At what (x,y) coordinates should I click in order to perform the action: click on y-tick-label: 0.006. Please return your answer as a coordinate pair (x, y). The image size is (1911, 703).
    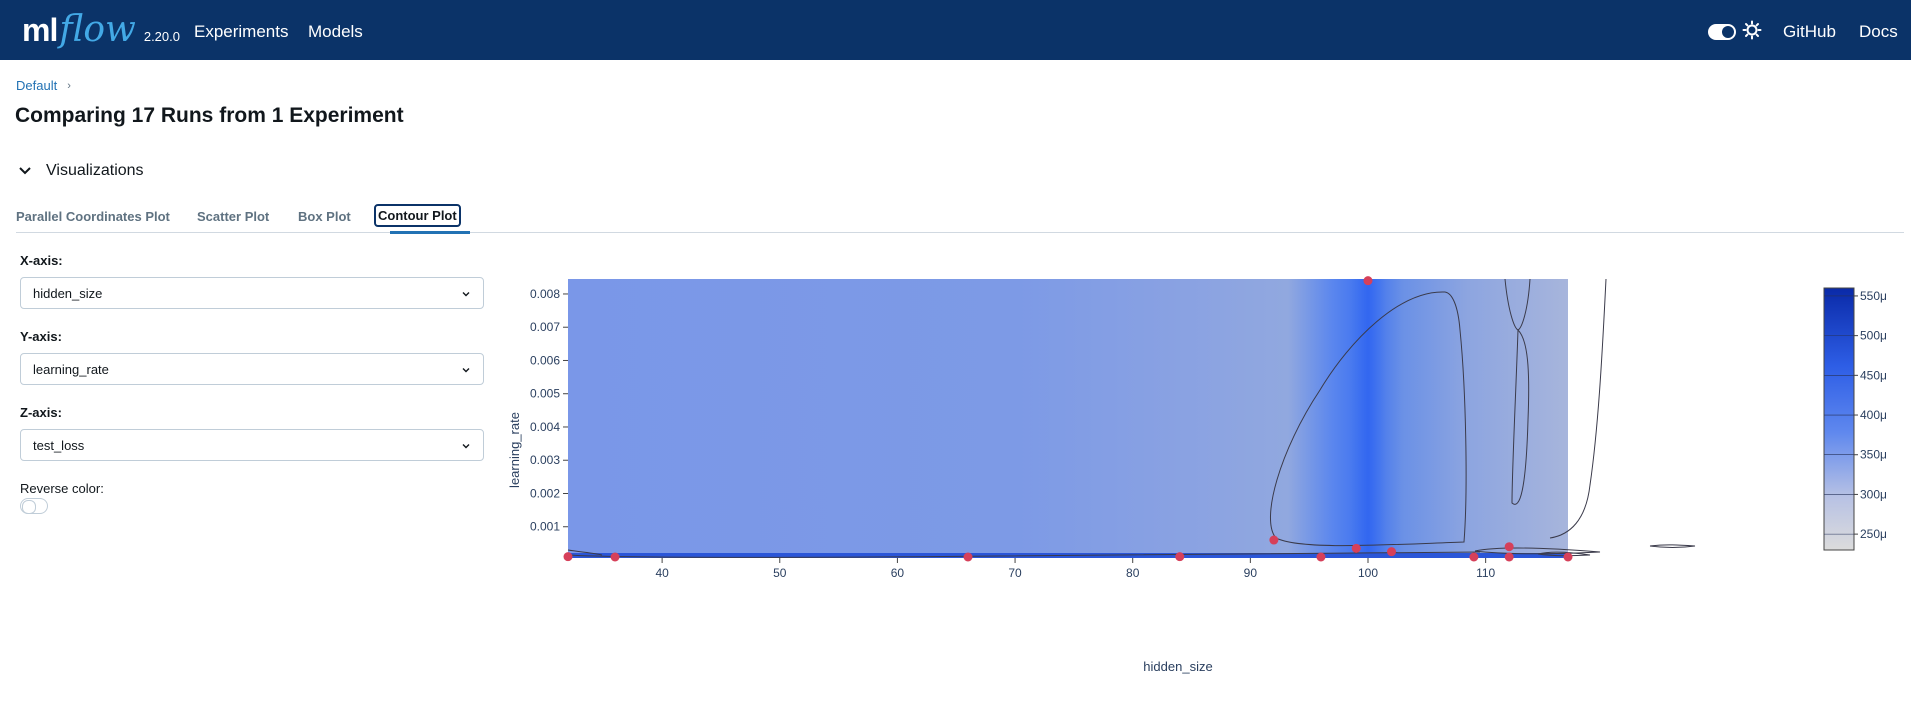
    Looking at the image, I should click on (545, 360).